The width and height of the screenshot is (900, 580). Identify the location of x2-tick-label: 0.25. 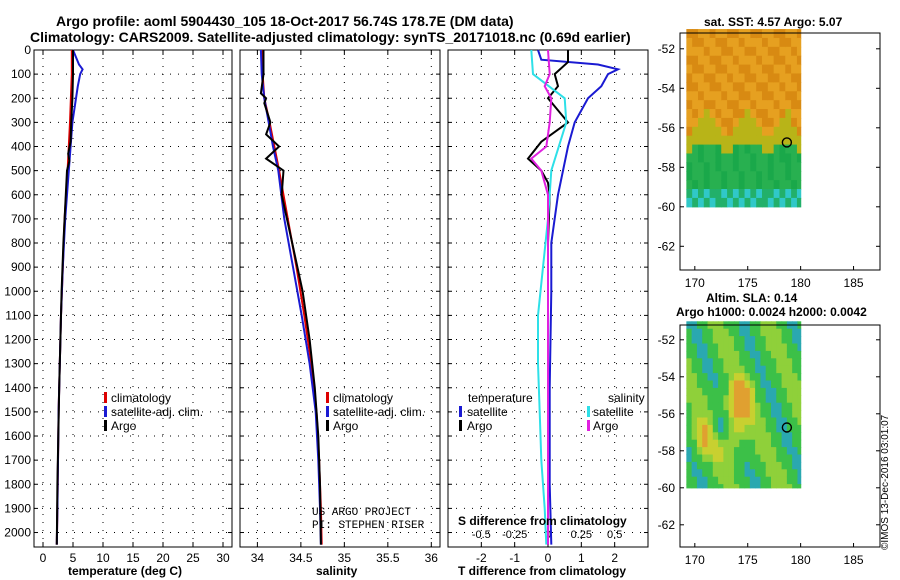
(581, 535).